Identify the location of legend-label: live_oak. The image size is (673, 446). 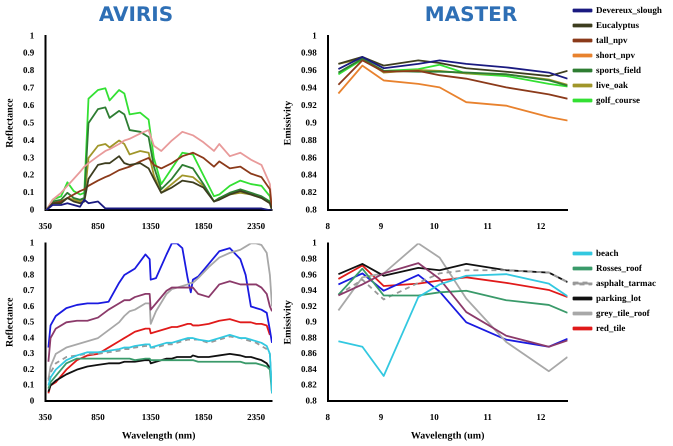
(612, 85).